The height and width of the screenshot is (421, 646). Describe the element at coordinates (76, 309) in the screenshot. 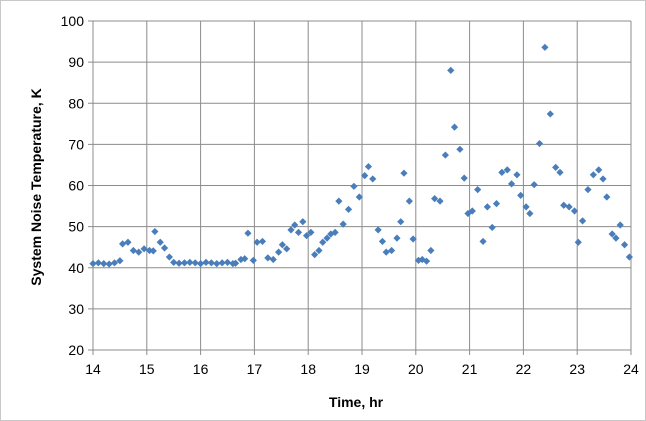

I see `y-tick-label: 30` at that location.